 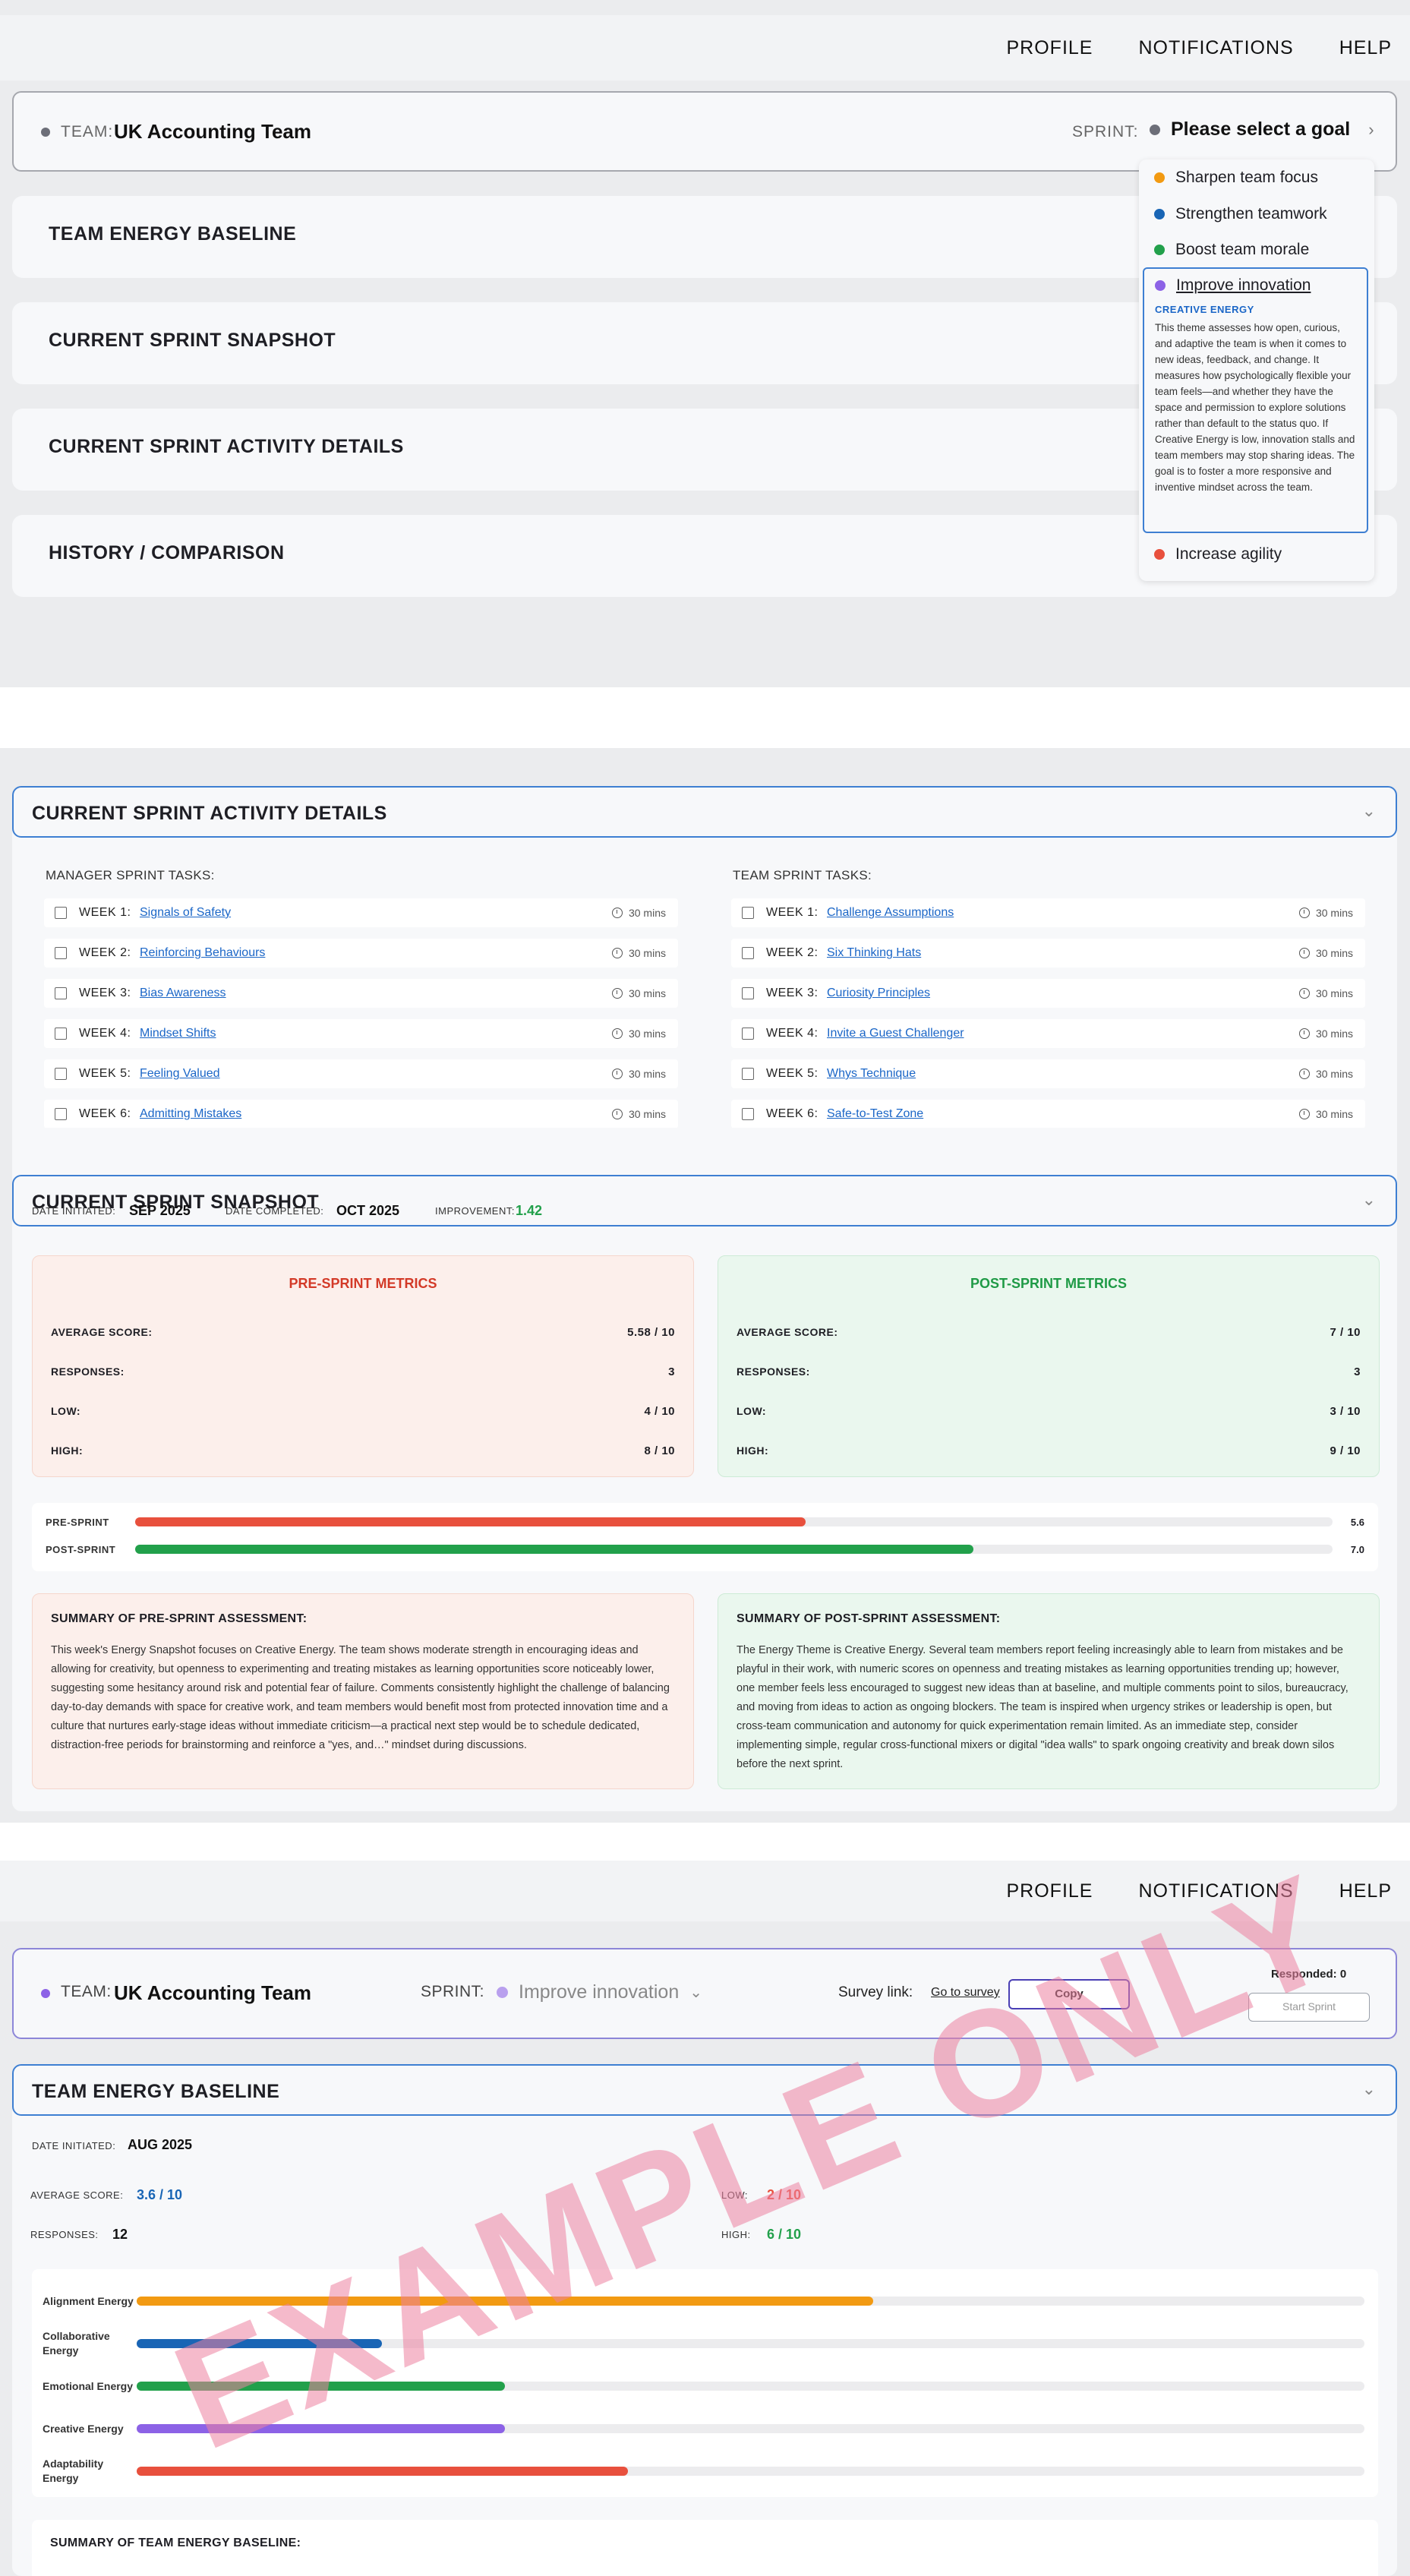 What do you see at coordinates (896, 1033) in the screenshot?
I see `task-link: Invite a Guest Challenger` at bounding box center [896, 1033].